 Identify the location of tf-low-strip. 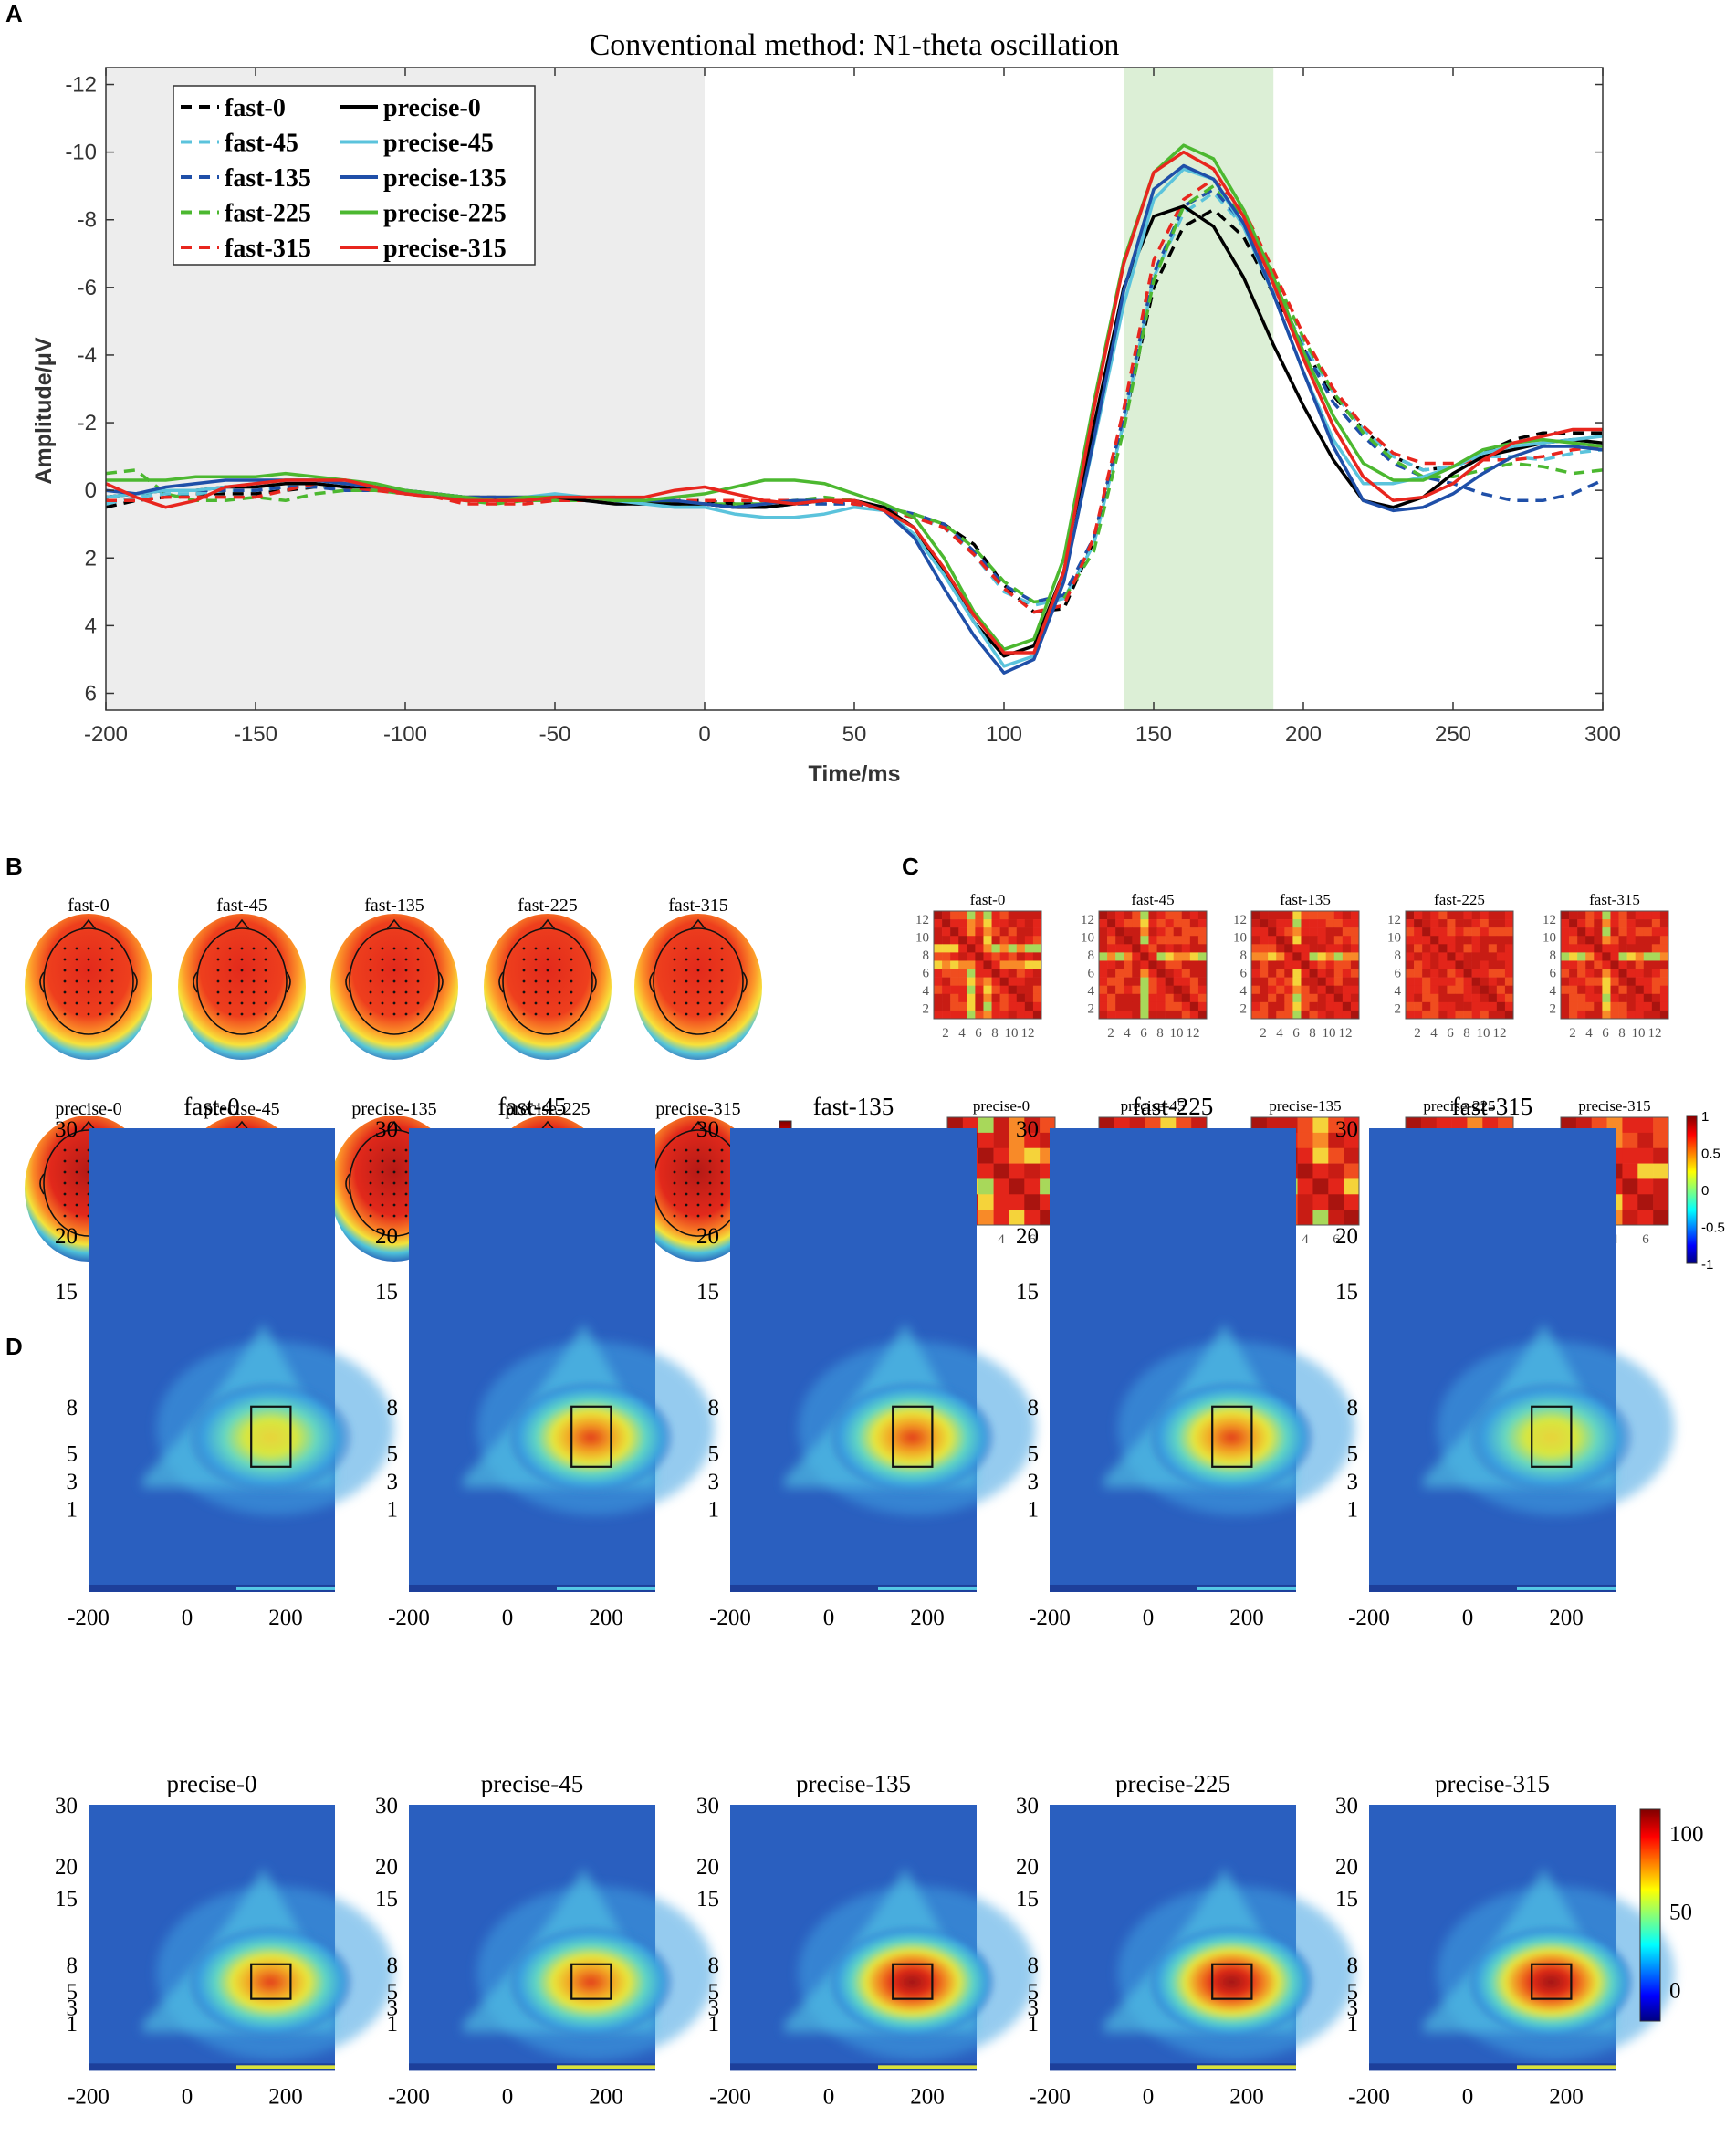
(212, 1588).